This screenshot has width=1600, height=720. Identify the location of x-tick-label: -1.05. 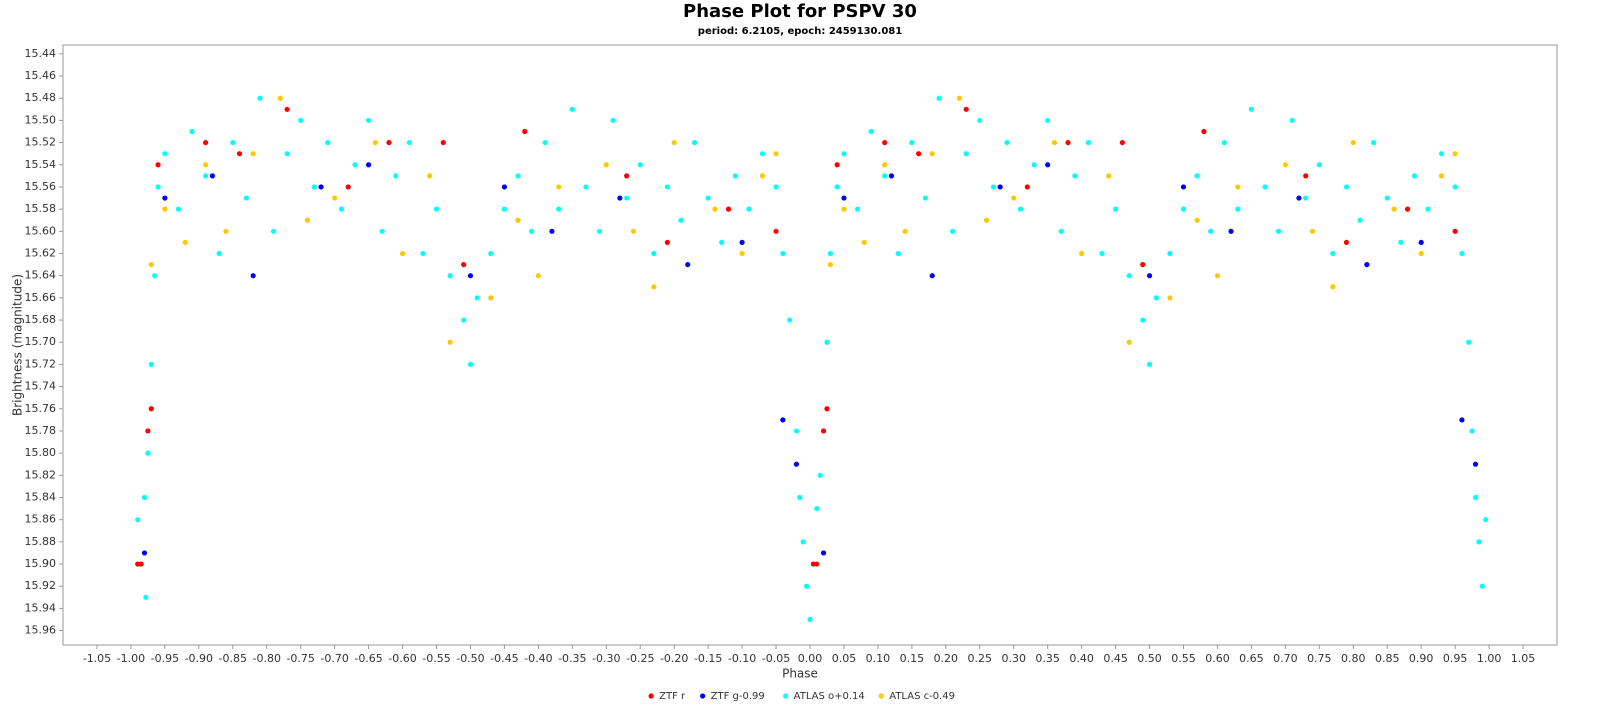
(97, 658).